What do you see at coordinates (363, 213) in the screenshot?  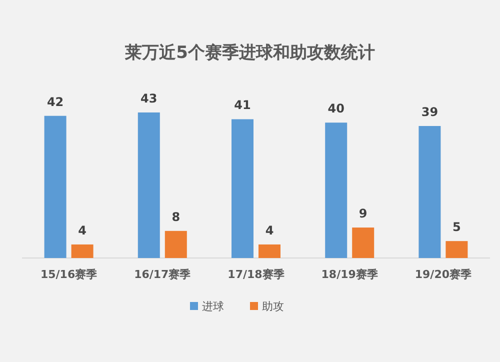 I see `data-label: 9` at bounding box center [363, 213].